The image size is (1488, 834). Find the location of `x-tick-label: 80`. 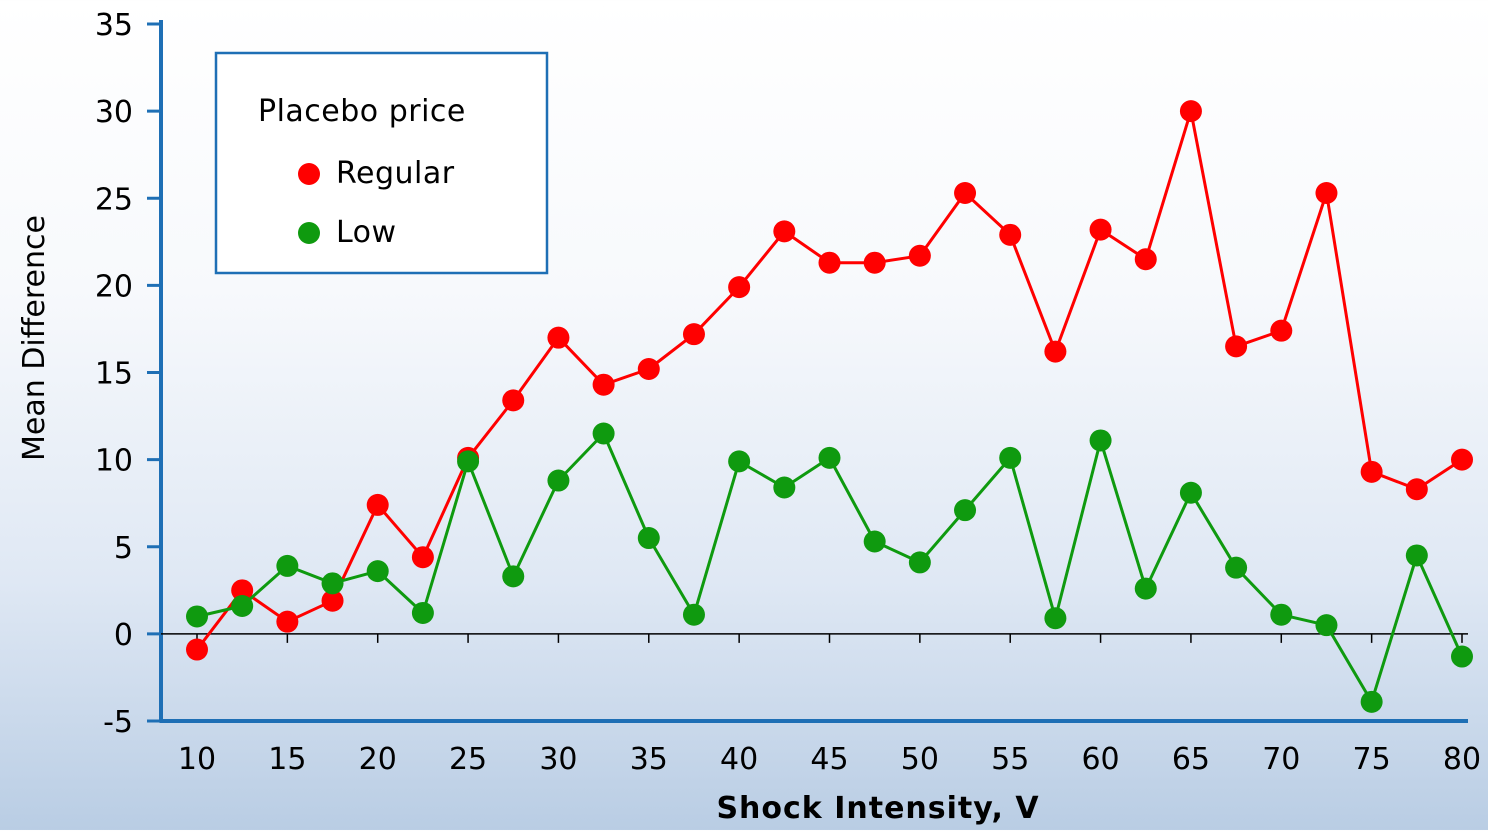

x-tick-label: 80 is located at coordinates (1462, 759).